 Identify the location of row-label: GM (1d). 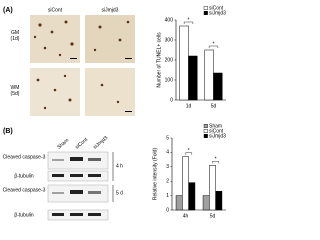
(15, 36).